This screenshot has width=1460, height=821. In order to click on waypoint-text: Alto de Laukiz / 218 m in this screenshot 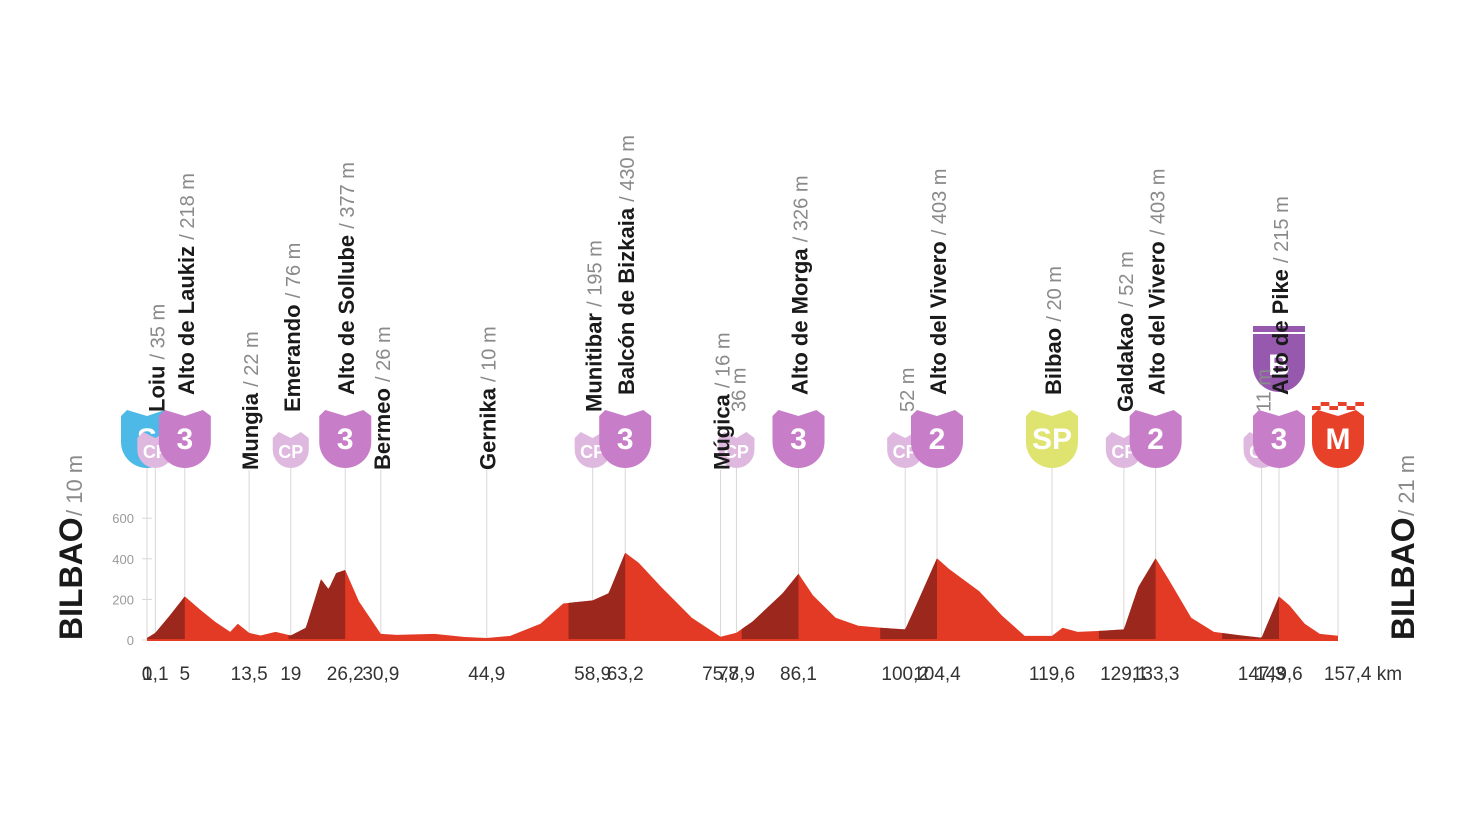, I will do `click(186, 284)`.